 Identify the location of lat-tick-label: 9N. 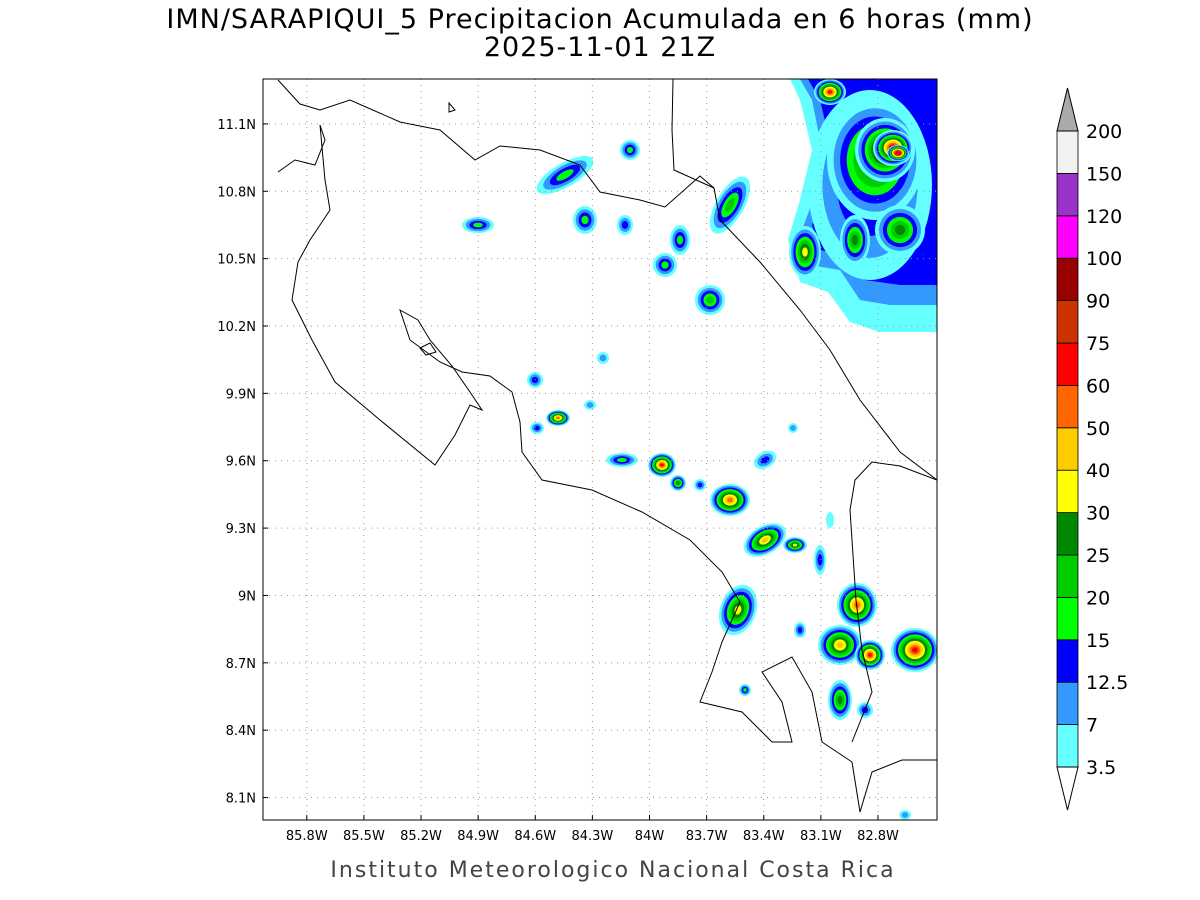
(247, 596).